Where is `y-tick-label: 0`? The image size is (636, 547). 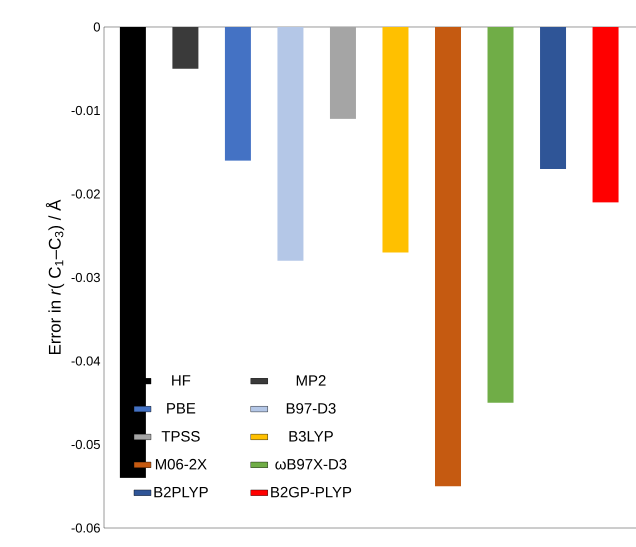 y-tick-label: 0 is located at coordinates (97, 27).